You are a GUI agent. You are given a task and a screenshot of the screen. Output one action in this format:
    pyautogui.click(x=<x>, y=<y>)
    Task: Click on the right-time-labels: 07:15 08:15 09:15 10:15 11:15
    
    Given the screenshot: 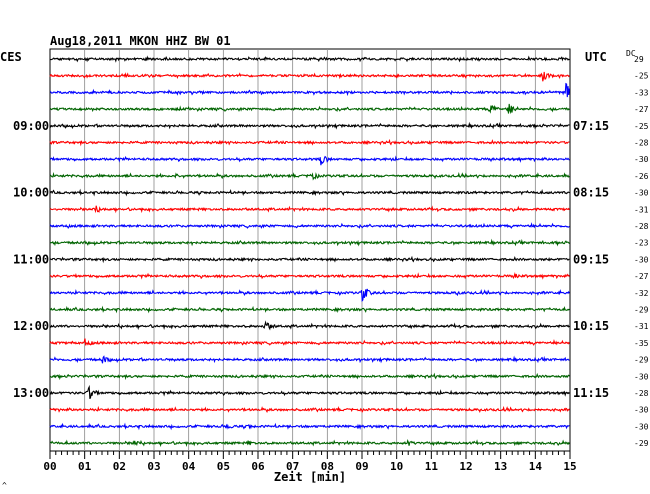 What is the action you would take?
    pyautogui.click(x=591, y=259)
    